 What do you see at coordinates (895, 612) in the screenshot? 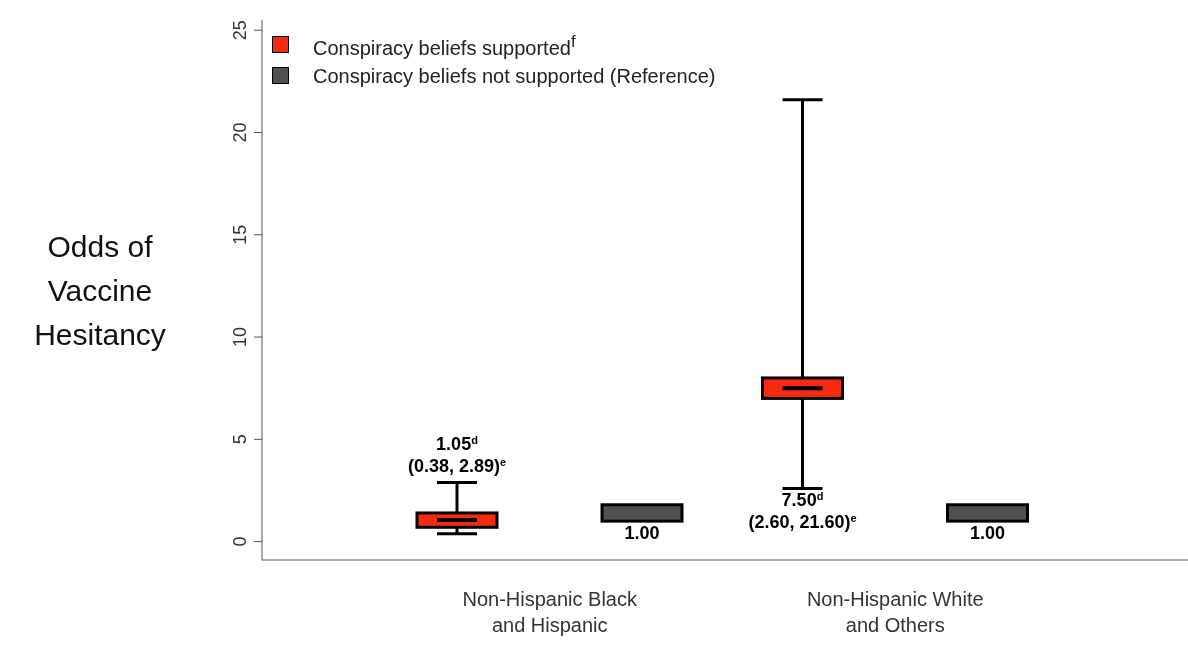
I see `x-tick-label: Non-Hispanic White and Others` at bounding box center [895, 612].